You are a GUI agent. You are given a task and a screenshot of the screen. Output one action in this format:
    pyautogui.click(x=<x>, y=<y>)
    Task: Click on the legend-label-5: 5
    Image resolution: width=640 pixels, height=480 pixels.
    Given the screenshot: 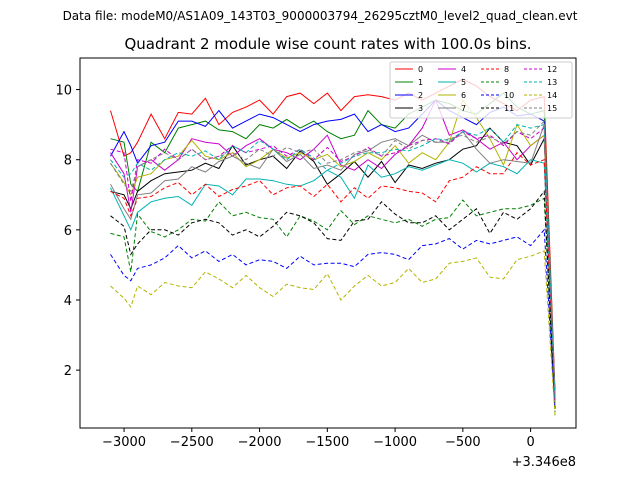 What is the action you would take?
    pyautogui.click(x=463, y=82)
    